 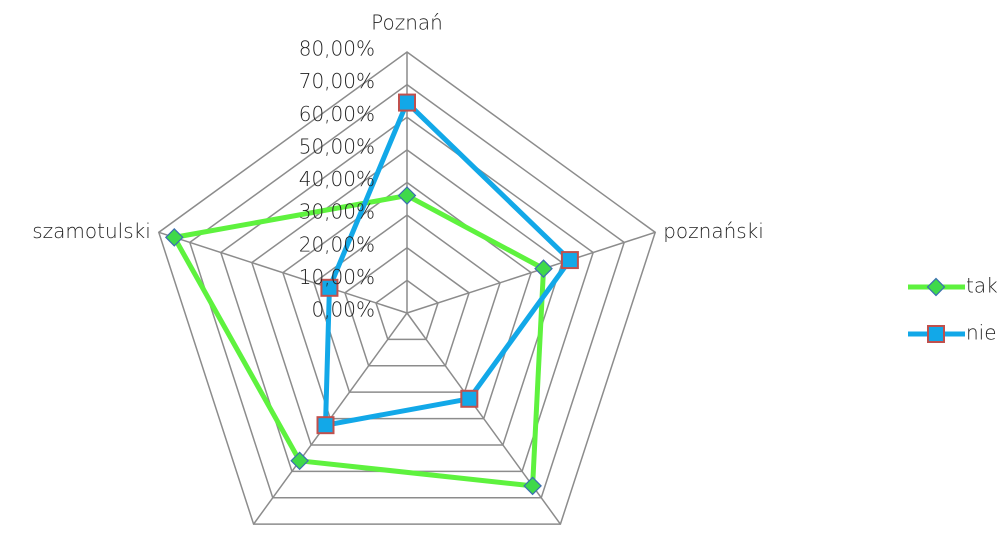 I want to click on y-tick-label: 70,00%, so click(x=337, y=81).